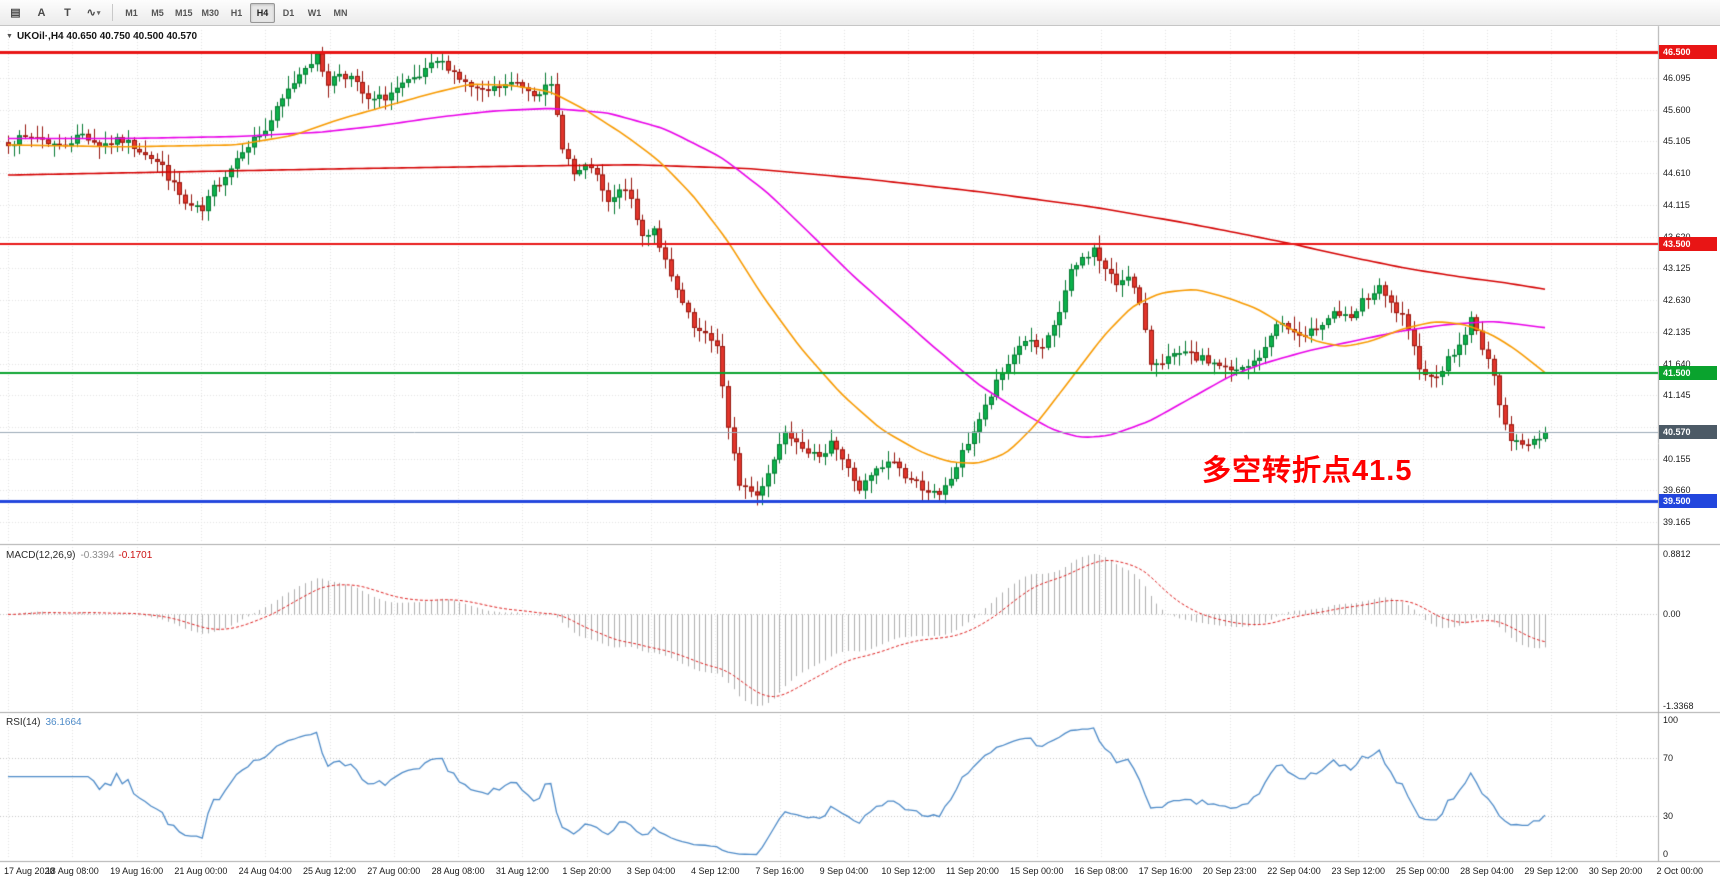 Image resolution: width=1720 pixels, height=892 pixels. What do you see at coordinates (131, 13) in the screenshot?
I see `timeframe-m1-button: M1` at bounding box center [131, 13].